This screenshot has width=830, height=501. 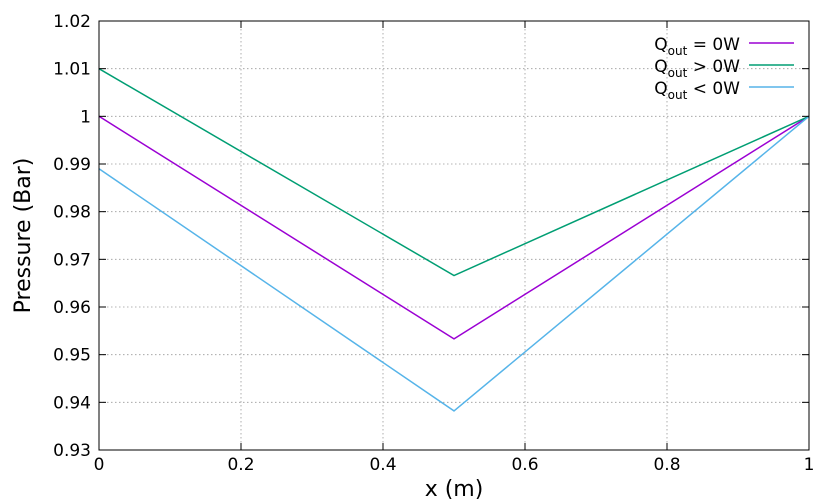 What do you see at coordinates (72, 213) in the screenshot?
I see `y-tick-label: 0.98` at bounding box center [72, 213].